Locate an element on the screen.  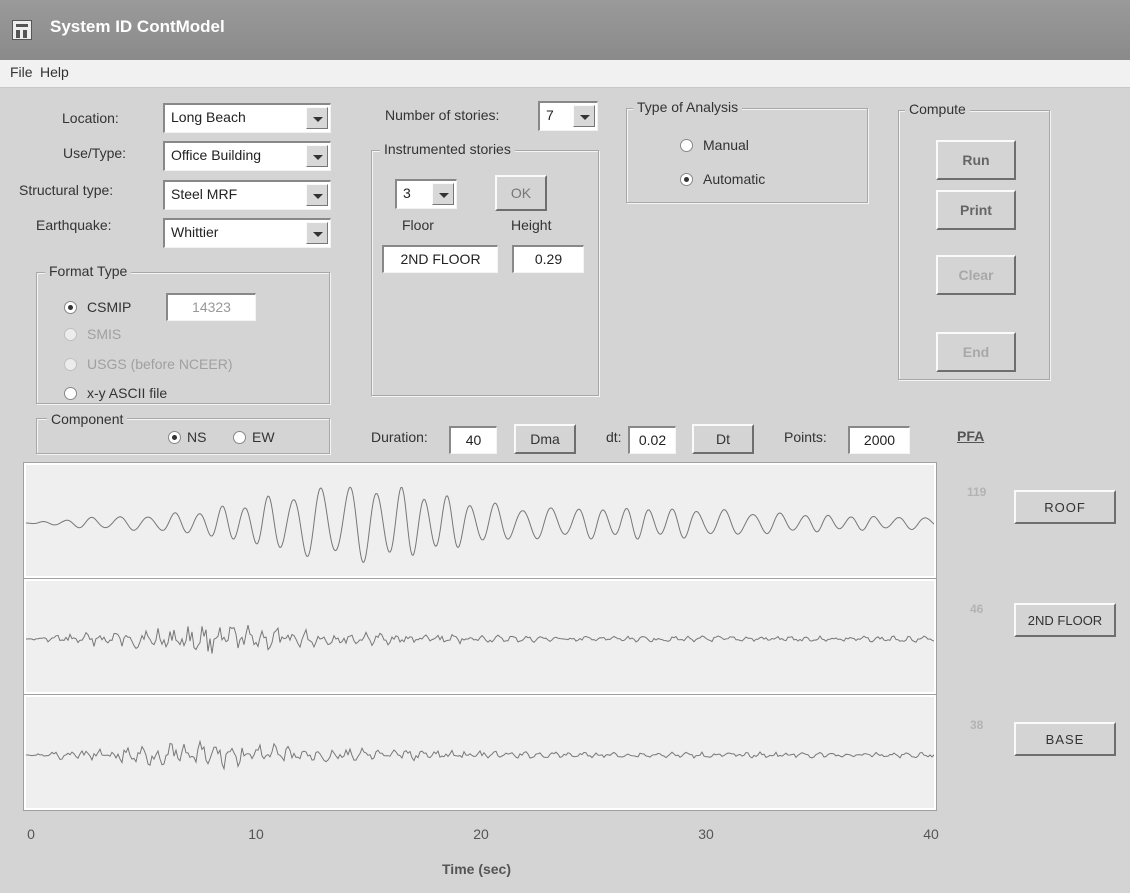
pfa-value-roof: 119 is located at coordinates (977, 492).